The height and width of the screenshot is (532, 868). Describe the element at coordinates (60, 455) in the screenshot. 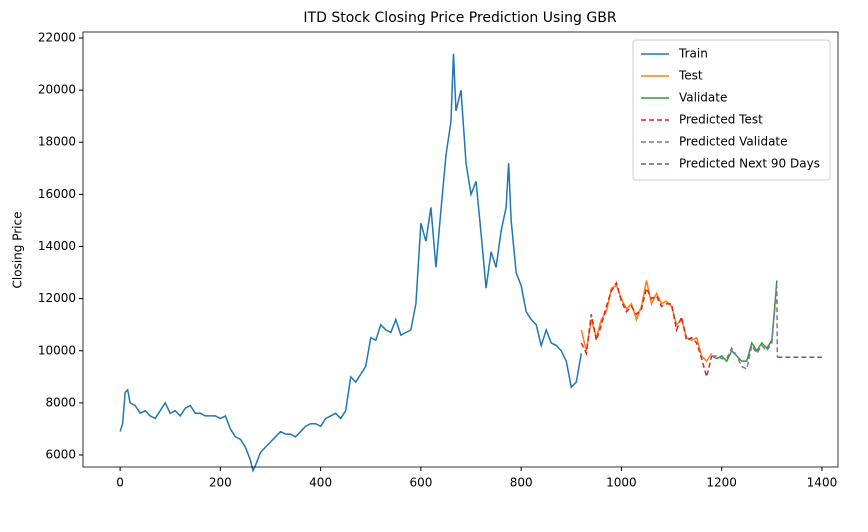

I see `y-tick-label: 6000` at that location.